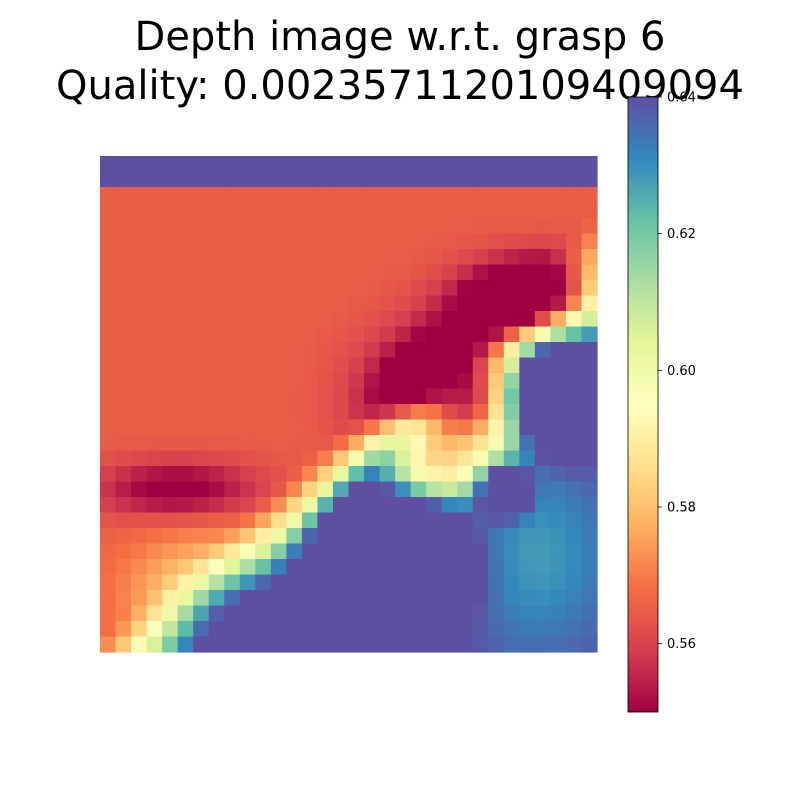 This screenshot has height=800, width=800. I want to click on colorbar-tick-label: 0.58, so click(681, 508).